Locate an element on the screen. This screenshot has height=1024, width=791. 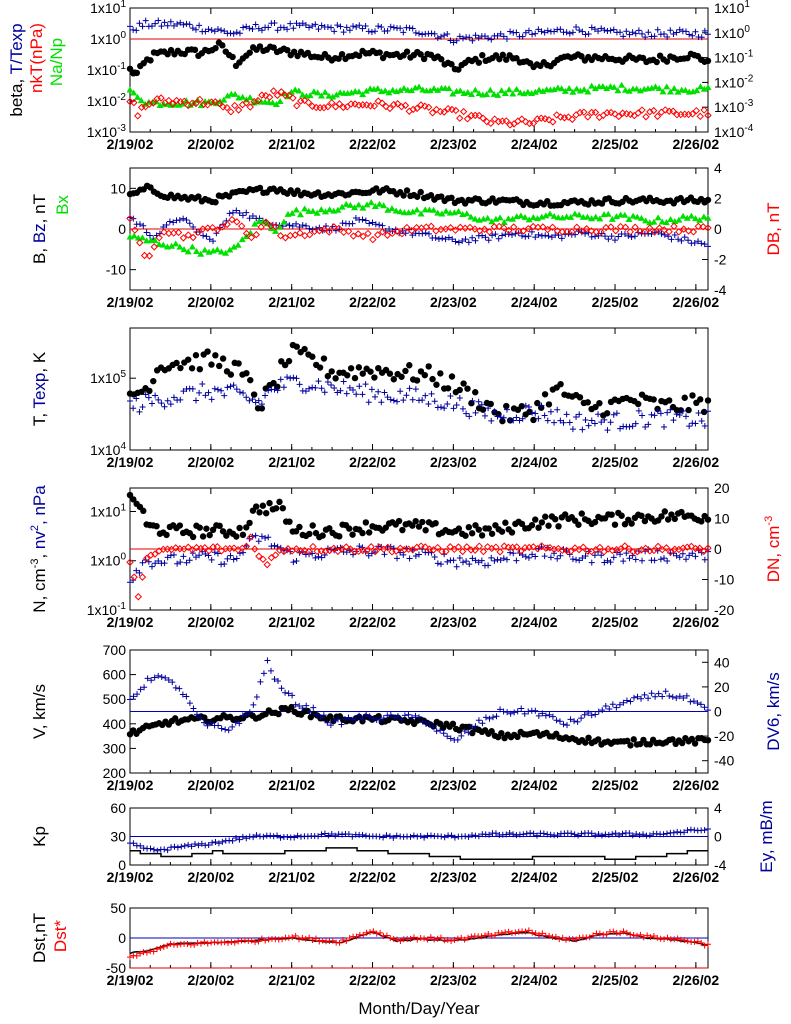
y-tick-label: 0 is located at coordinates (122, 938).